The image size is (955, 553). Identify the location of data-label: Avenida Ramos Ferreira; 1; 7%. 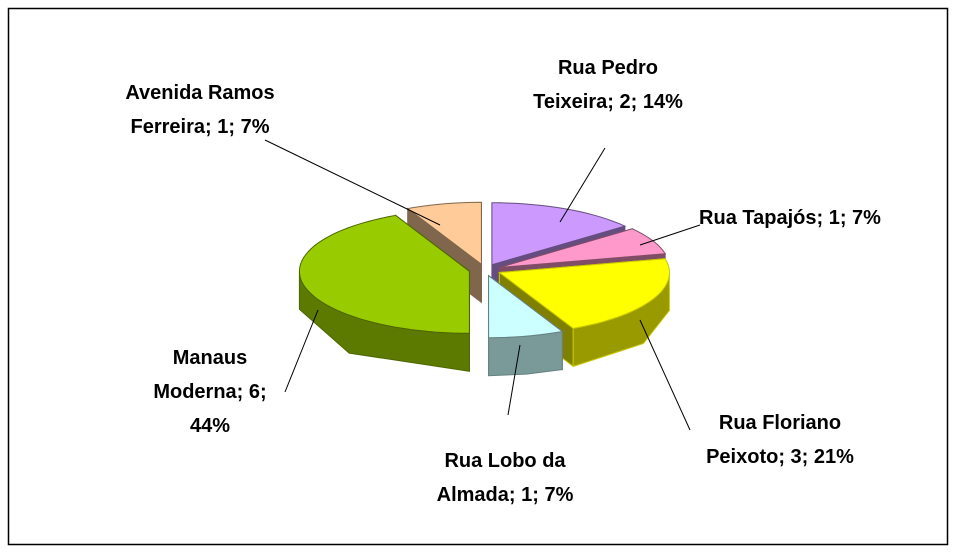
(200, 110).